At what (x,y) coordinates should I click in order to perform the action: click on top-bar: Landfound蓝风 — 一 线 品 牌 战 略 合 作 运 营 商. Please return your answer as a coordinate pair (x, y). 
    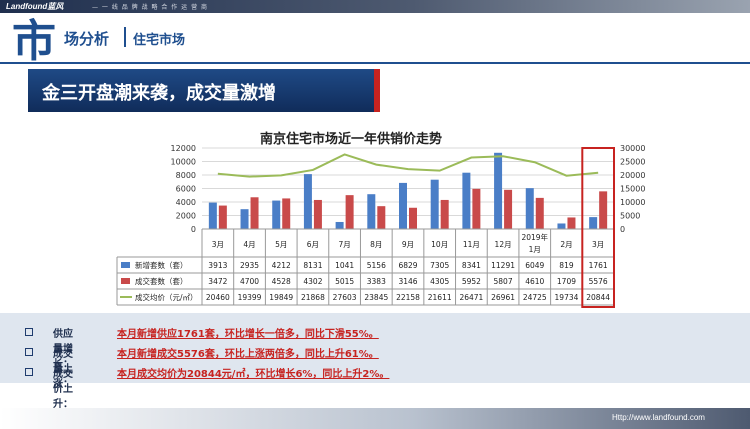
    Looking at the image, I should click on (375, 6).